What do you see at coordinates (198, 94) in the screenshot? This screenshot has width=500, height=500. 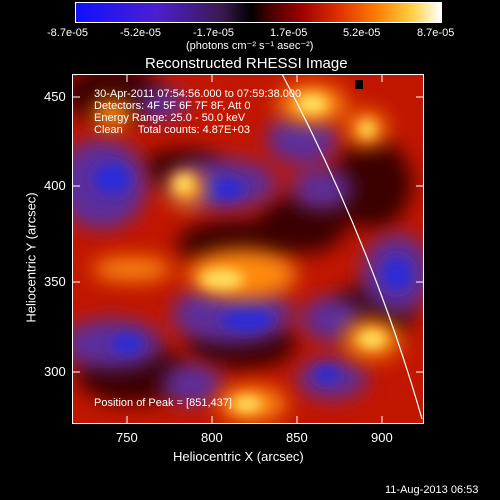 I see `info-time-range: 30-Apr-2011 07:54:56.000 to 07:59:38.000` at bounding box center [198, 94].